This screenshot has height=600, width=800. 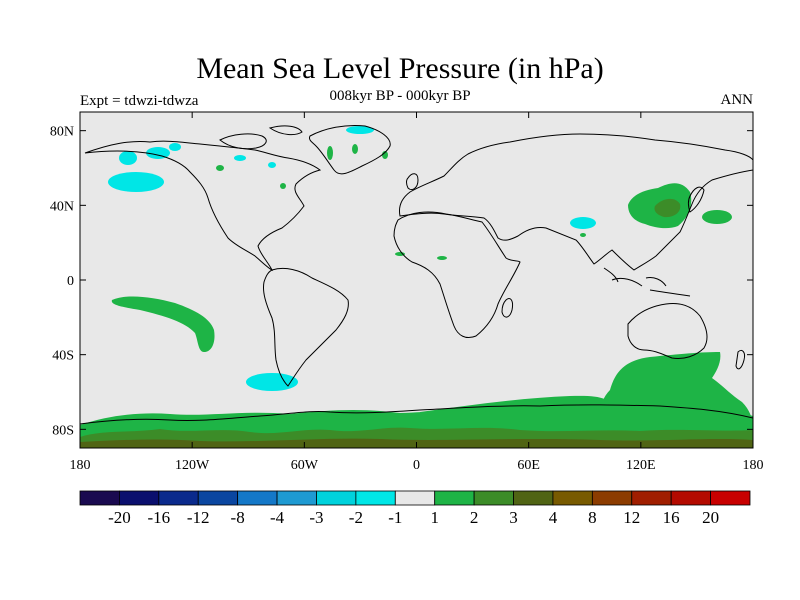 I want to click on tibet-anomaly, so click(x=583, y=223).